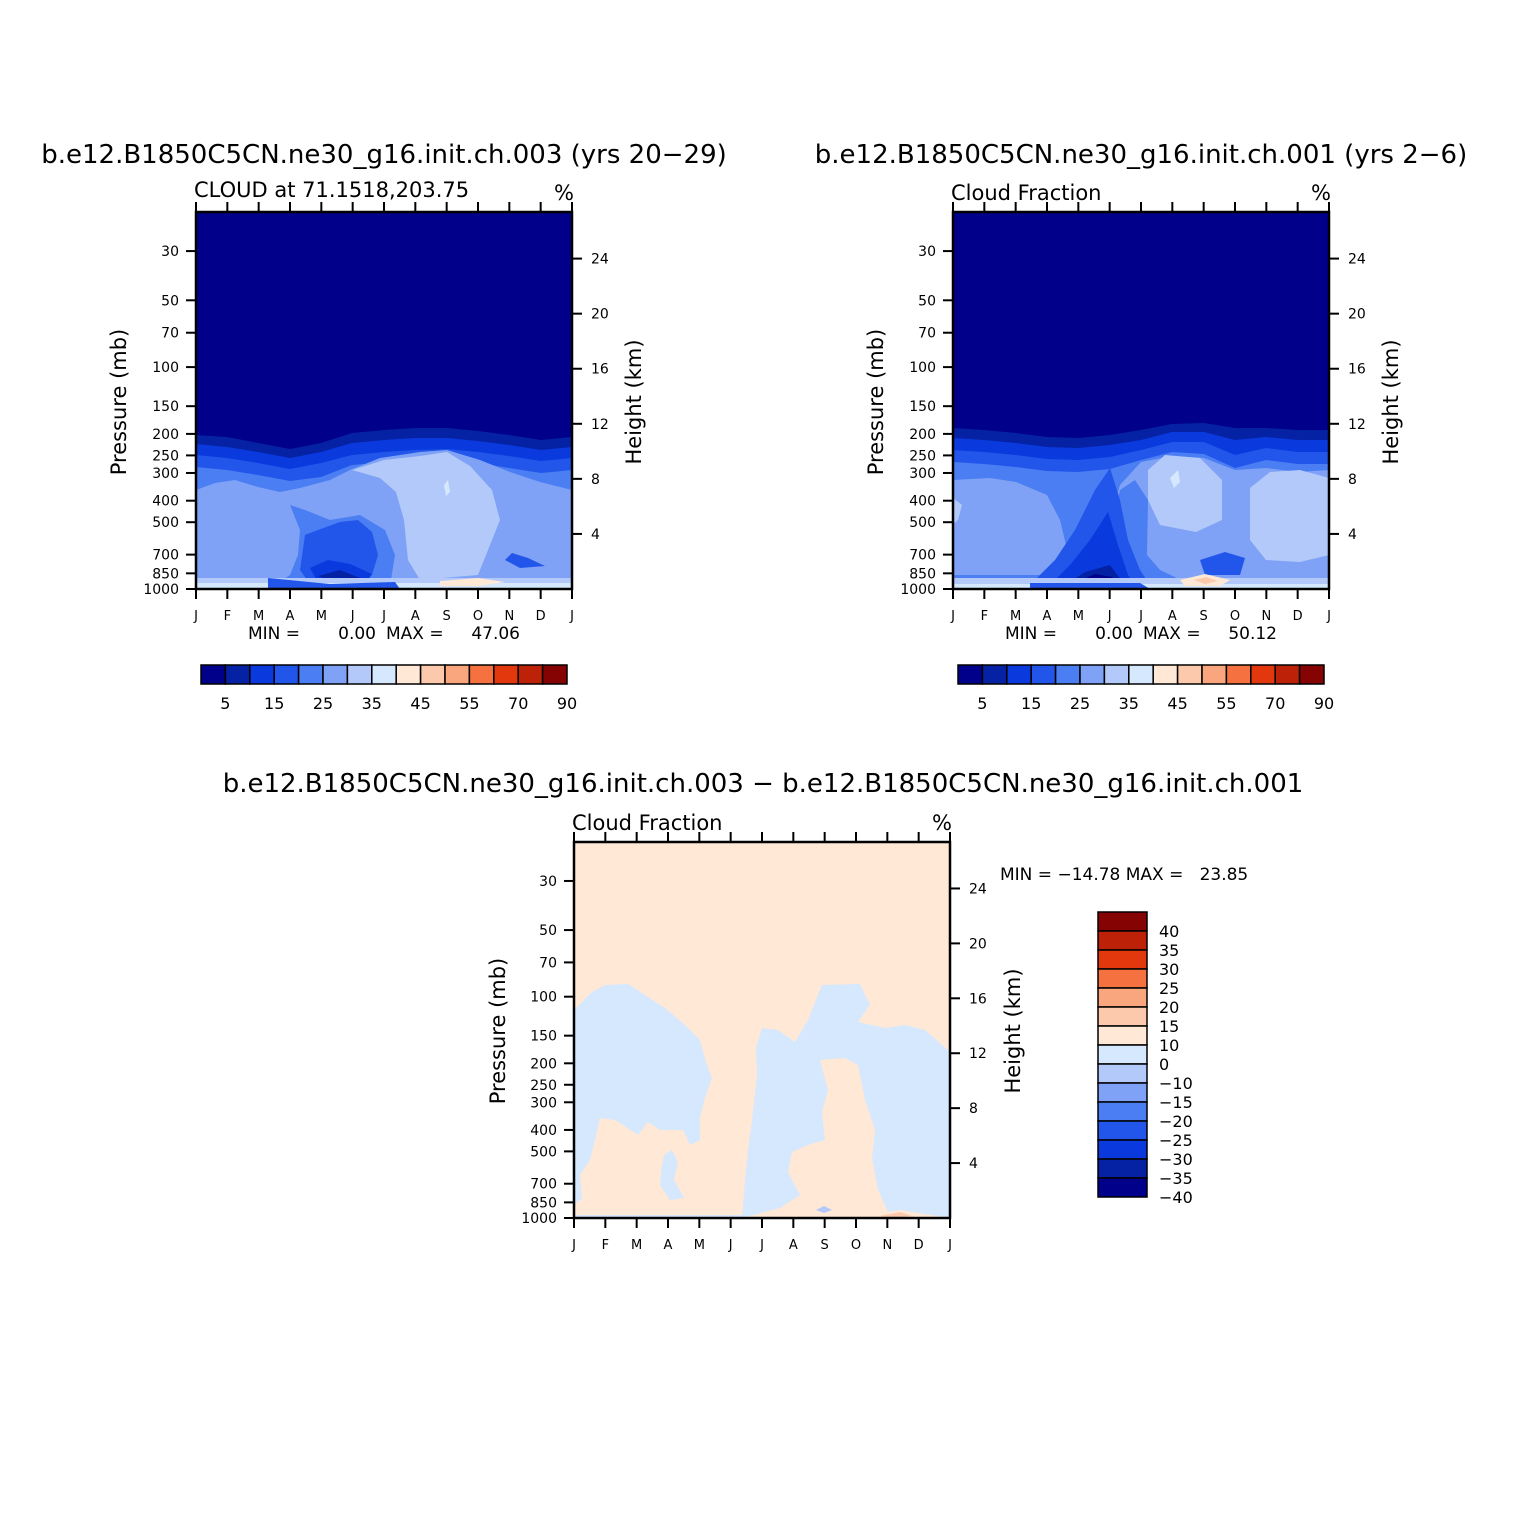 The width and height of the screenshot is (1525, 1525). What do you see at coordinates (887, 1245) in the screenshot?
I see `x-tick-label: N` at bounding box center [887, 1245].